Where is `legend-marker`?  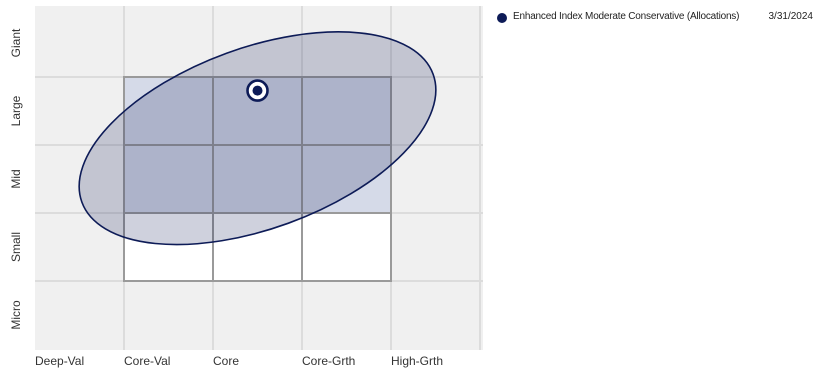
legend-marker is located at coordinates (502, 18).